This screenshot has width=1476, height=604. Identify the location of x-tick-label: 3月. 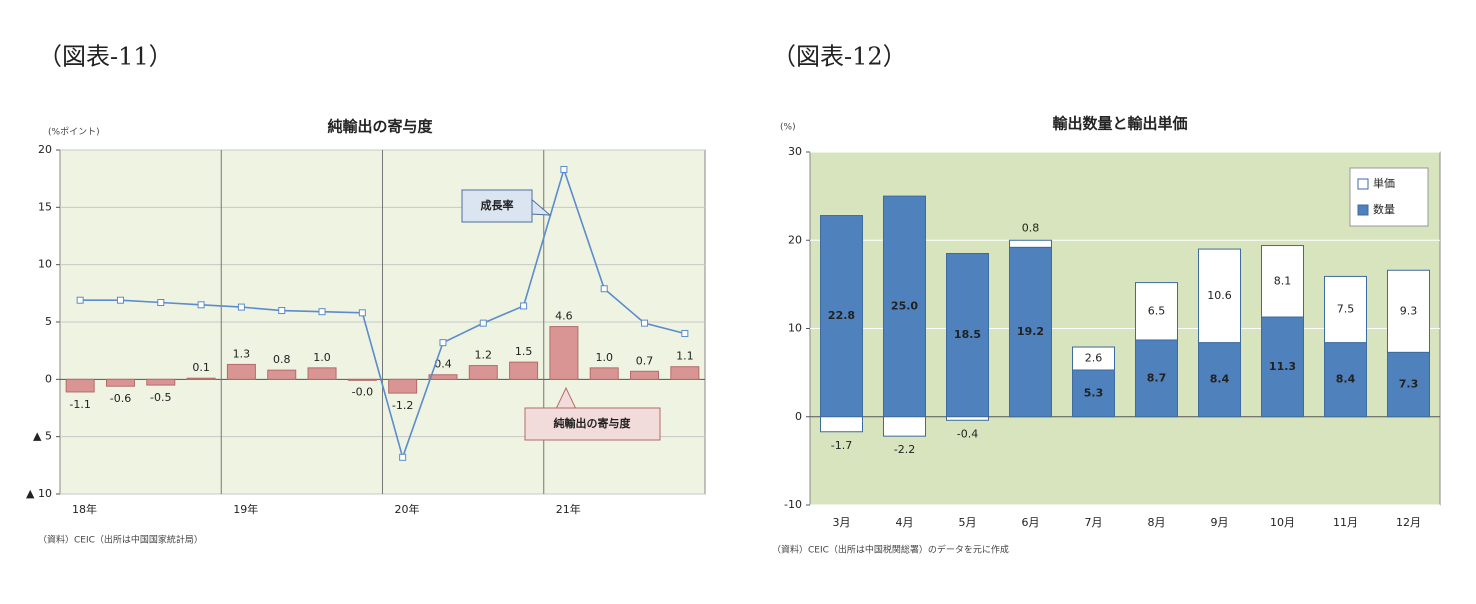
(842, 522).